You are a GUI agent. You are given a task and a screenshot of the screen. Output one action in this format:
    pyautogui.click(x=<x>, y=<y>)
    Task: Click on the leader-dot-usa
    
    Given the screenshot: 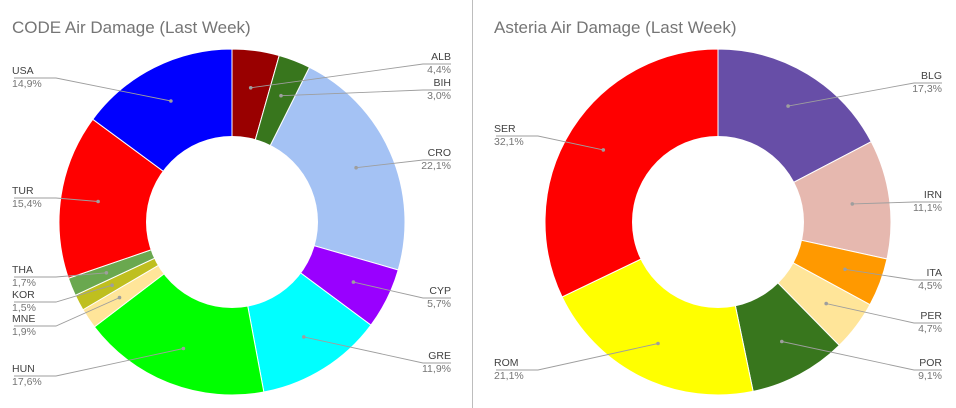 What is the action you would take?
    pyautogui.click(x=171, y=101)
    